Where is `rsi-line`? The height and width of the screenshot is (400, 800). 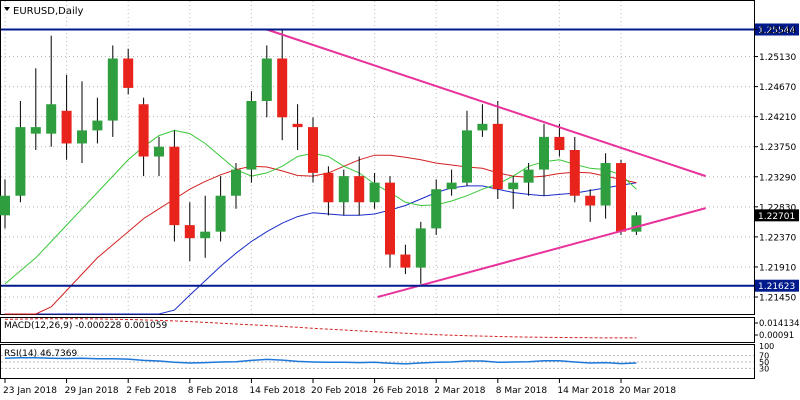 rsi-line is located at coordinates (320, 361).